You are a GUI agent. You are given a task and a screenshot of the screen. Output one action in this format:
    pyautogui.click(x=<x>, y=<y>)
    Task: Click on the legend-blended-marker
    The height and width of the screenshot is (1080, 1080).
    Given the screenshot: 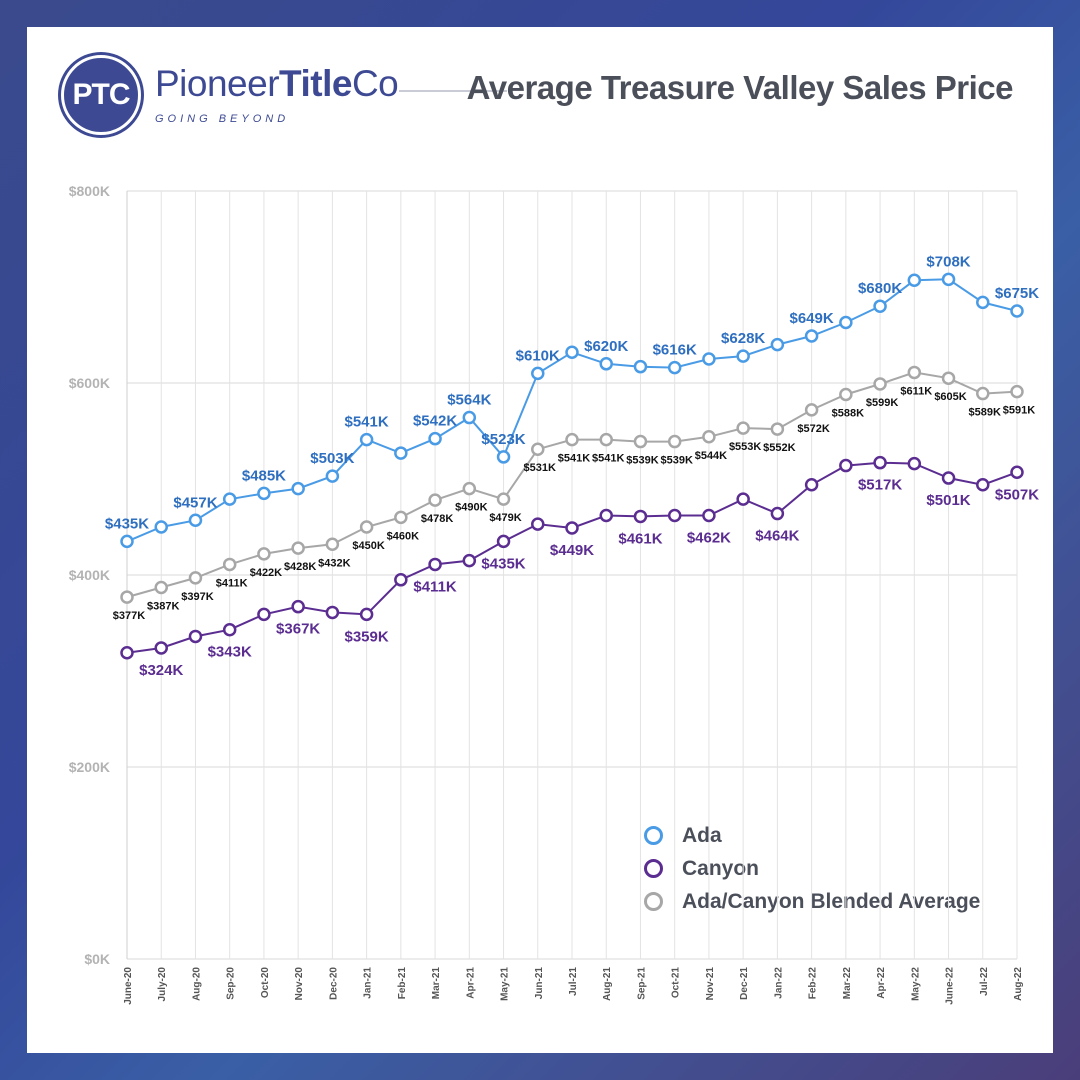 What is the action you would take?
    pyautogui.click(x=653, y=901)
    